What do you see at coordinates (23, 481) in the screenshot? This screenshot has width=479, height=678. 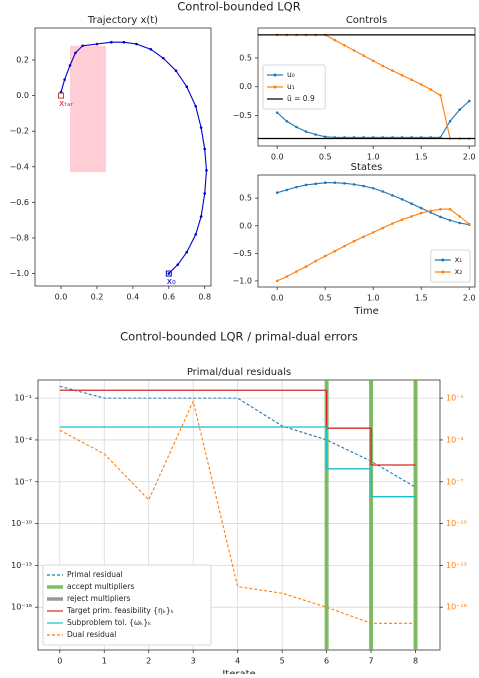 I see `y-tick-label: 10⁻⁷` at bounding box center [23, 481].